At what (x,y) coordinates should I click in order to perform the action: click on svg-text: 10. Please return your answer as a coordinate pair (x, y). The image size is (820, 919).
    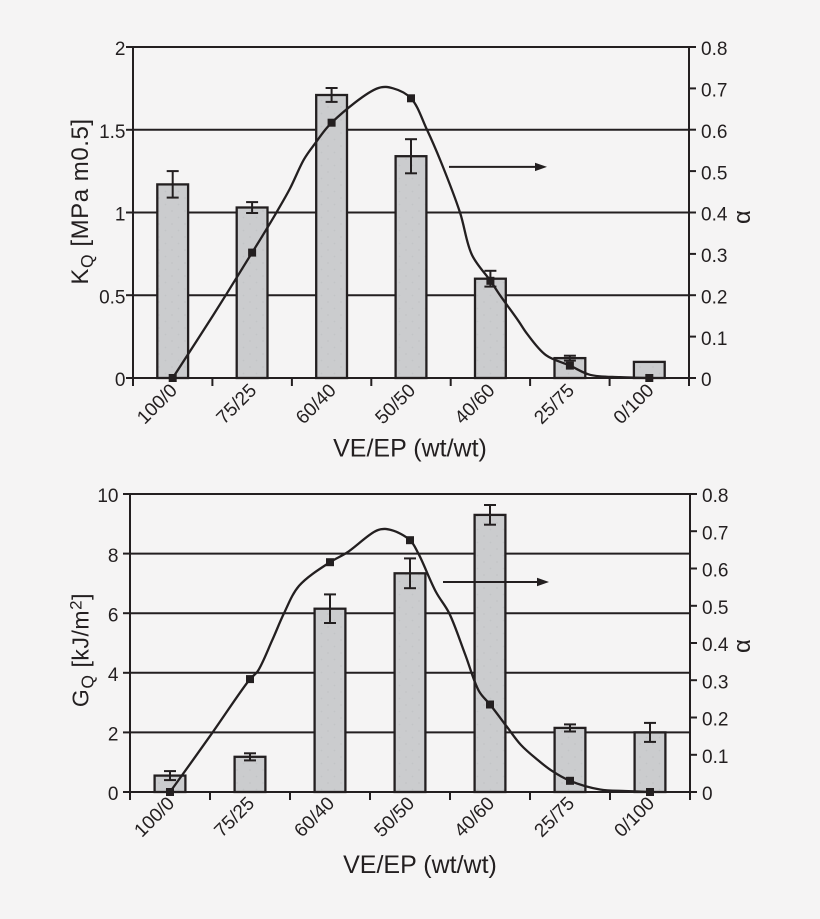
    Looking at the image, I should click on (107, 496).